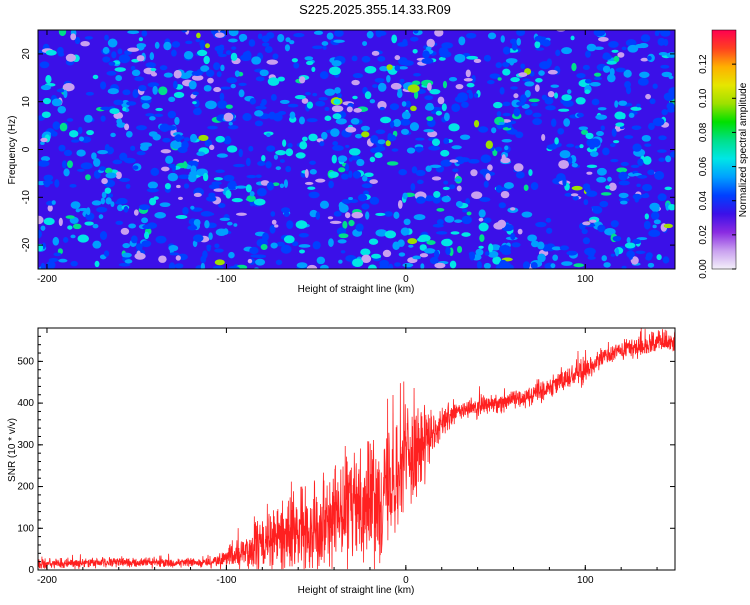 The image size is (750, 605). What do you see at coordinates (703, 235) in the screenshot?
I see `colorbar-tick-label: 0.02` at bounding box center [703, 235].